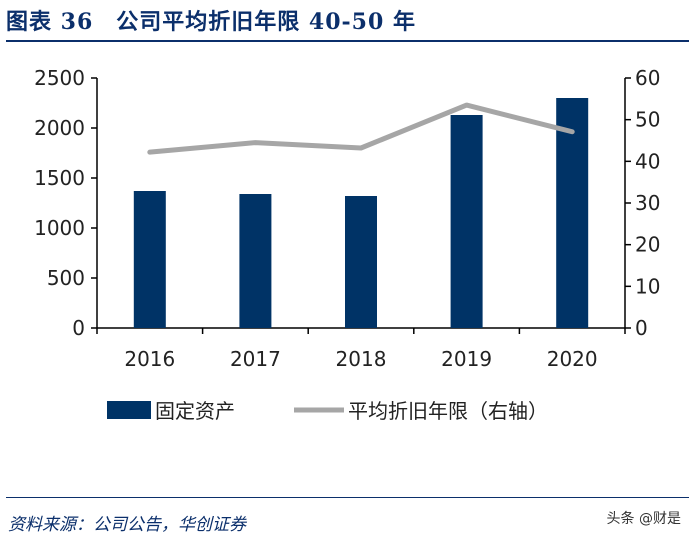  Describe the element at coordinates (255, 261) in the screenshot. I see `bar-2017` at that location.